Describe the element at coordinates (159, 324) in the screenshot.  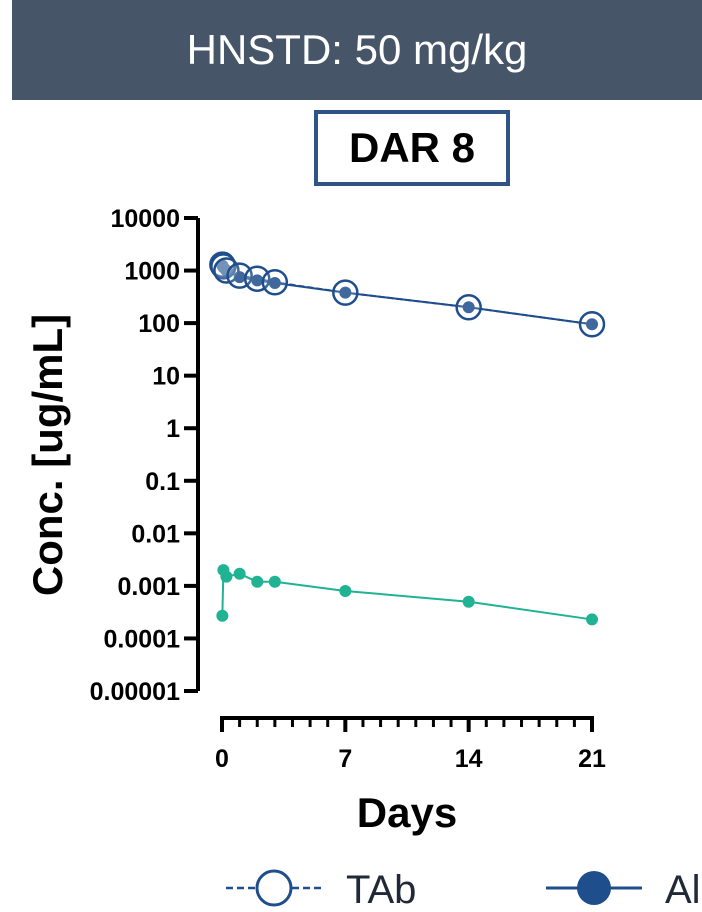
I see `y-tick-label: 100` at that location.